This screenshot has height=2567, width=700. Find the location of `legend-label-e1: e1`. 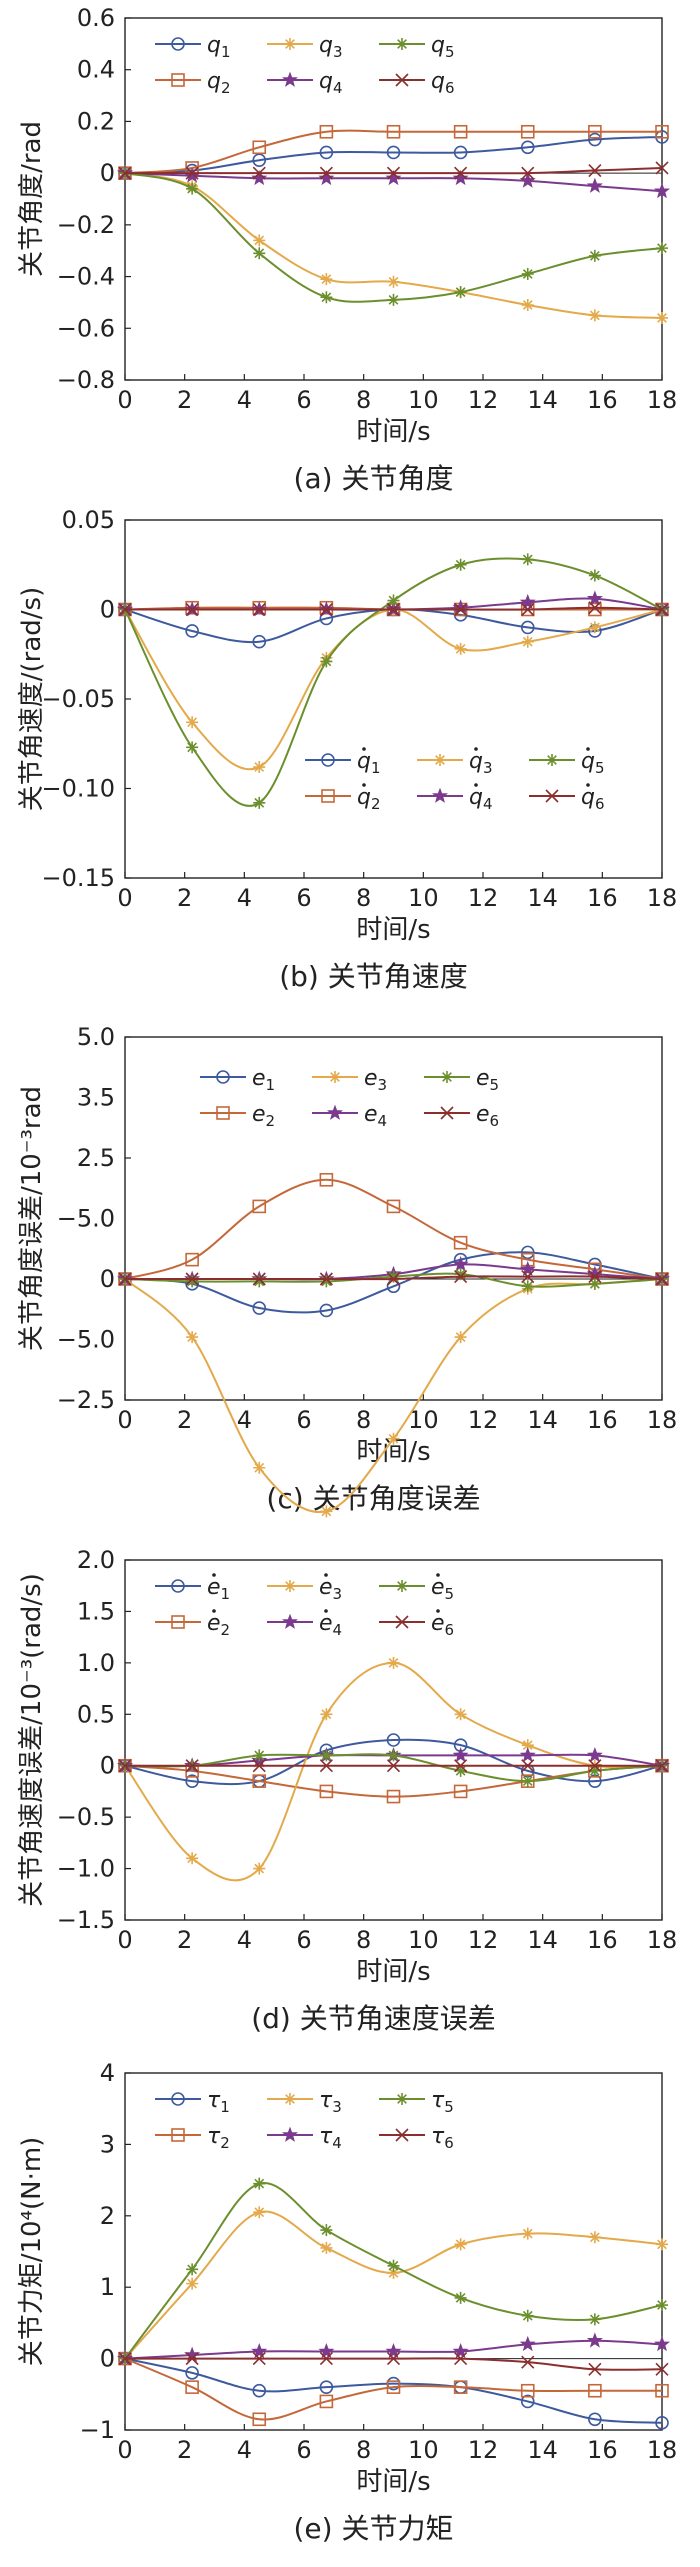

legend-label-e1: e1 is located at coordinates (263, 1080).